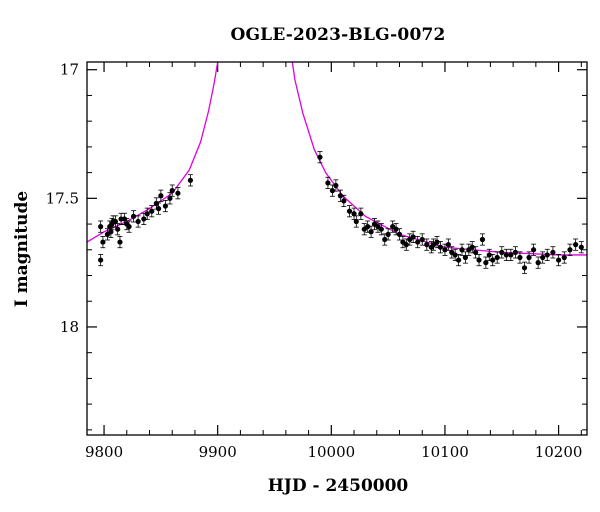 This screenshot has height=512, width=600. I want to click on y-tick-label: 17.5, so click(62, 198).